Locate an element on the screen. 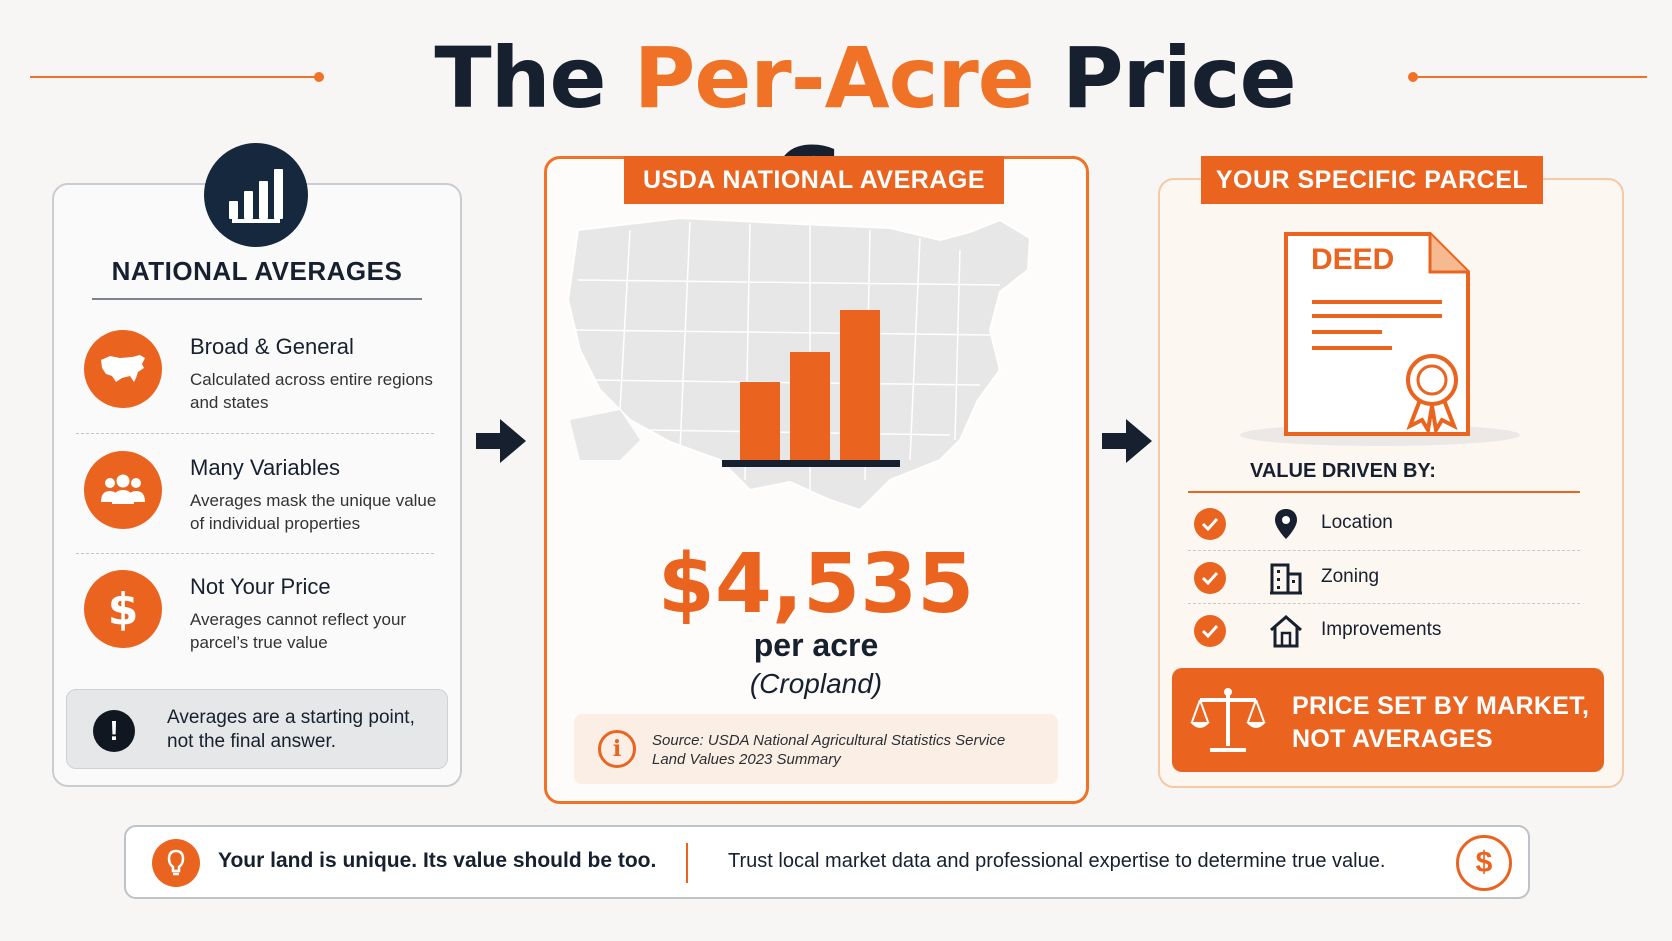 The width and height of the screenshot is (1672, 941). value-driven-heading: VALUE DRIVEN BY: is located at coordinates (1343, 471).